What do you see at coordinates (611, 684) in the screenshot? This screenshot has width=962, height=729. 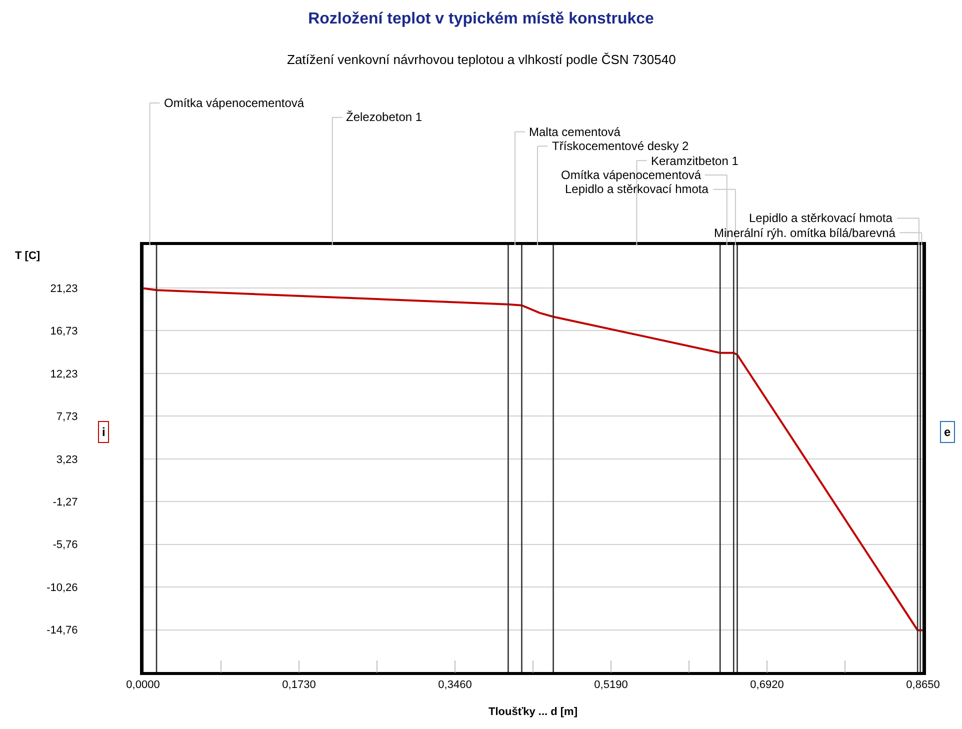 I see `x-tick-label: 0,5190` at bounding box center [611, 684].